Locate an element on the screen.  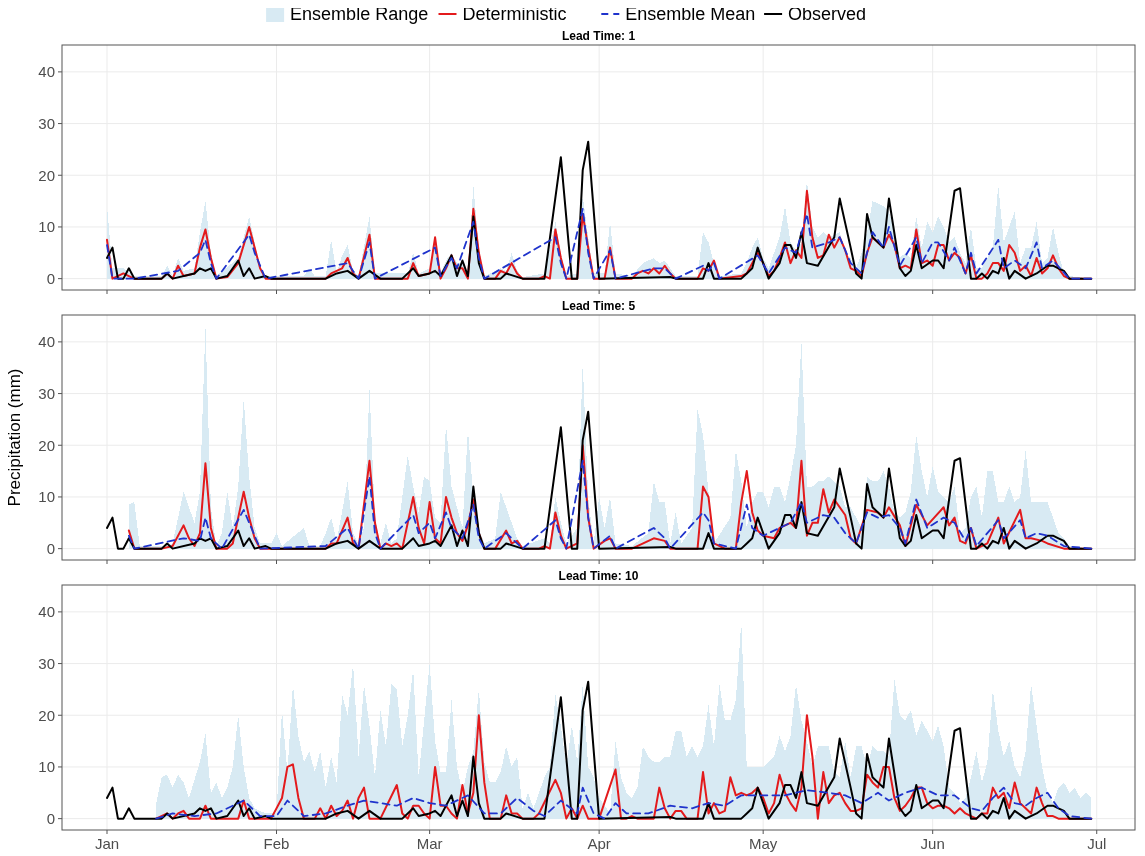
y-axis-title: Precipitation (mm) is located at coordinates (14, 437).